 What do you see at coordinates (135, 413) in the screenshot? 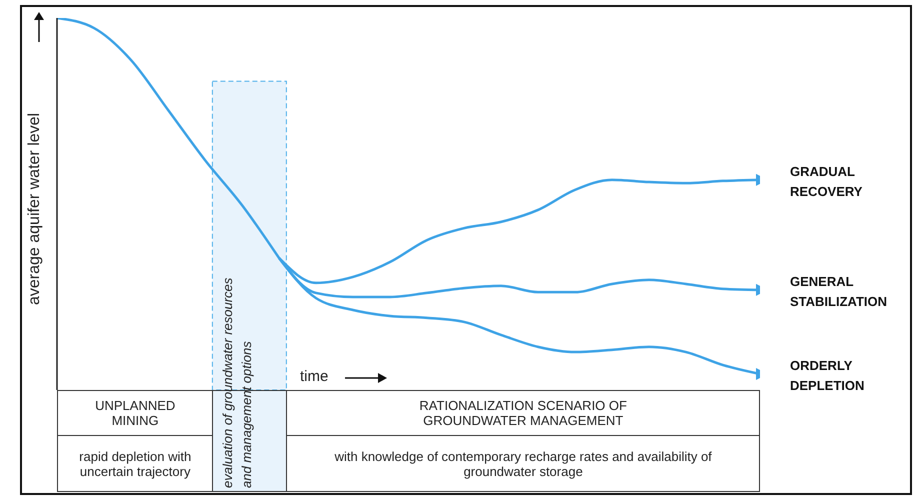
I see `text: UNPLANNED MINING` at bounding box center [135, 413].